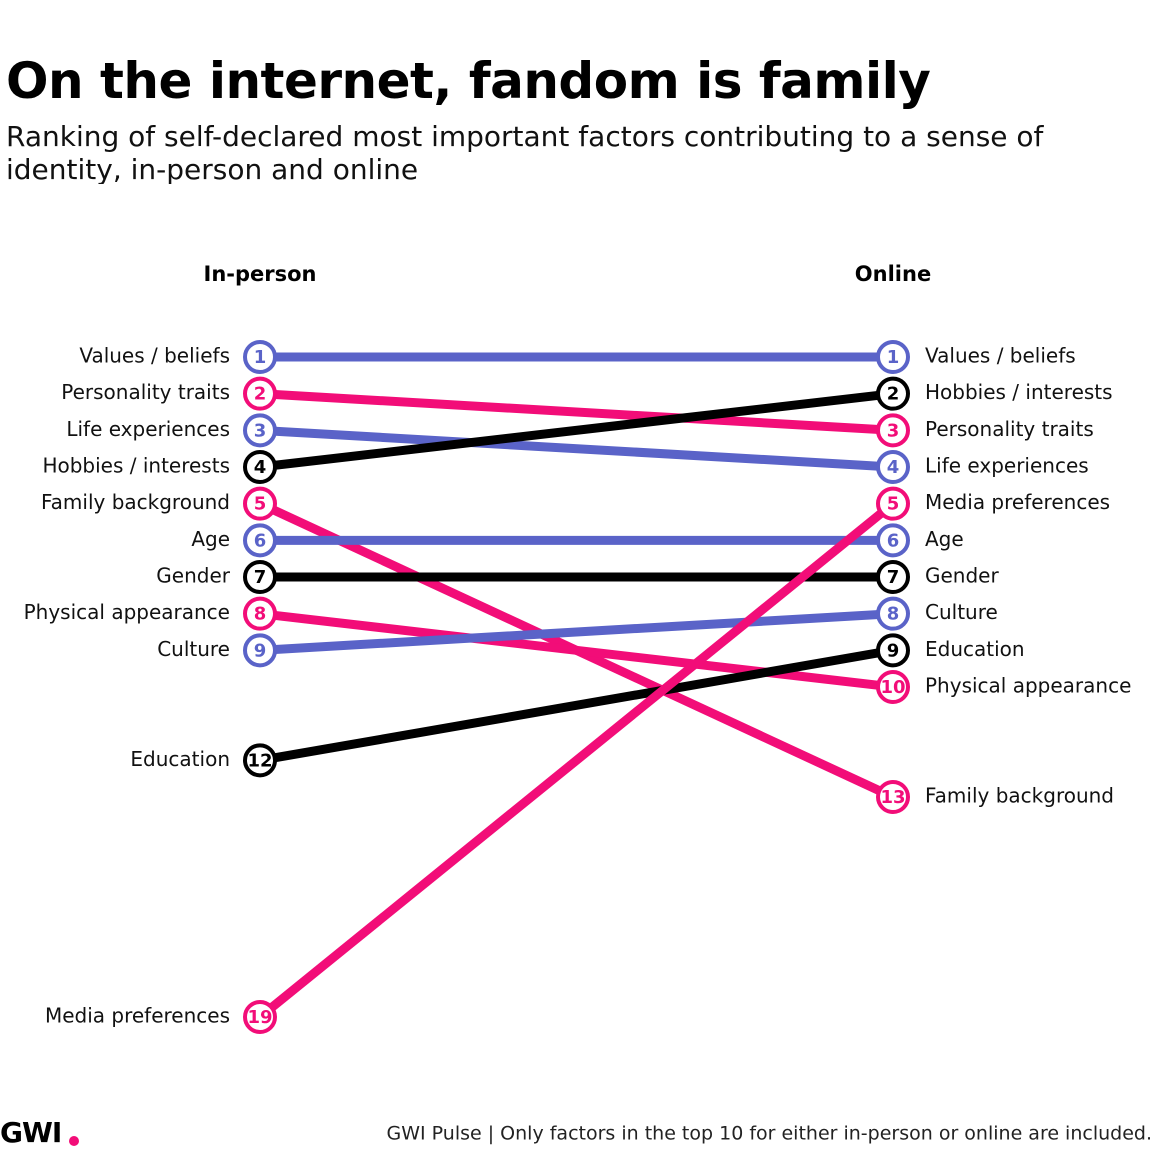 The width and height of the screenshot is (1160, 1160). I want to click on rank-label: 12, so click(259, 760).